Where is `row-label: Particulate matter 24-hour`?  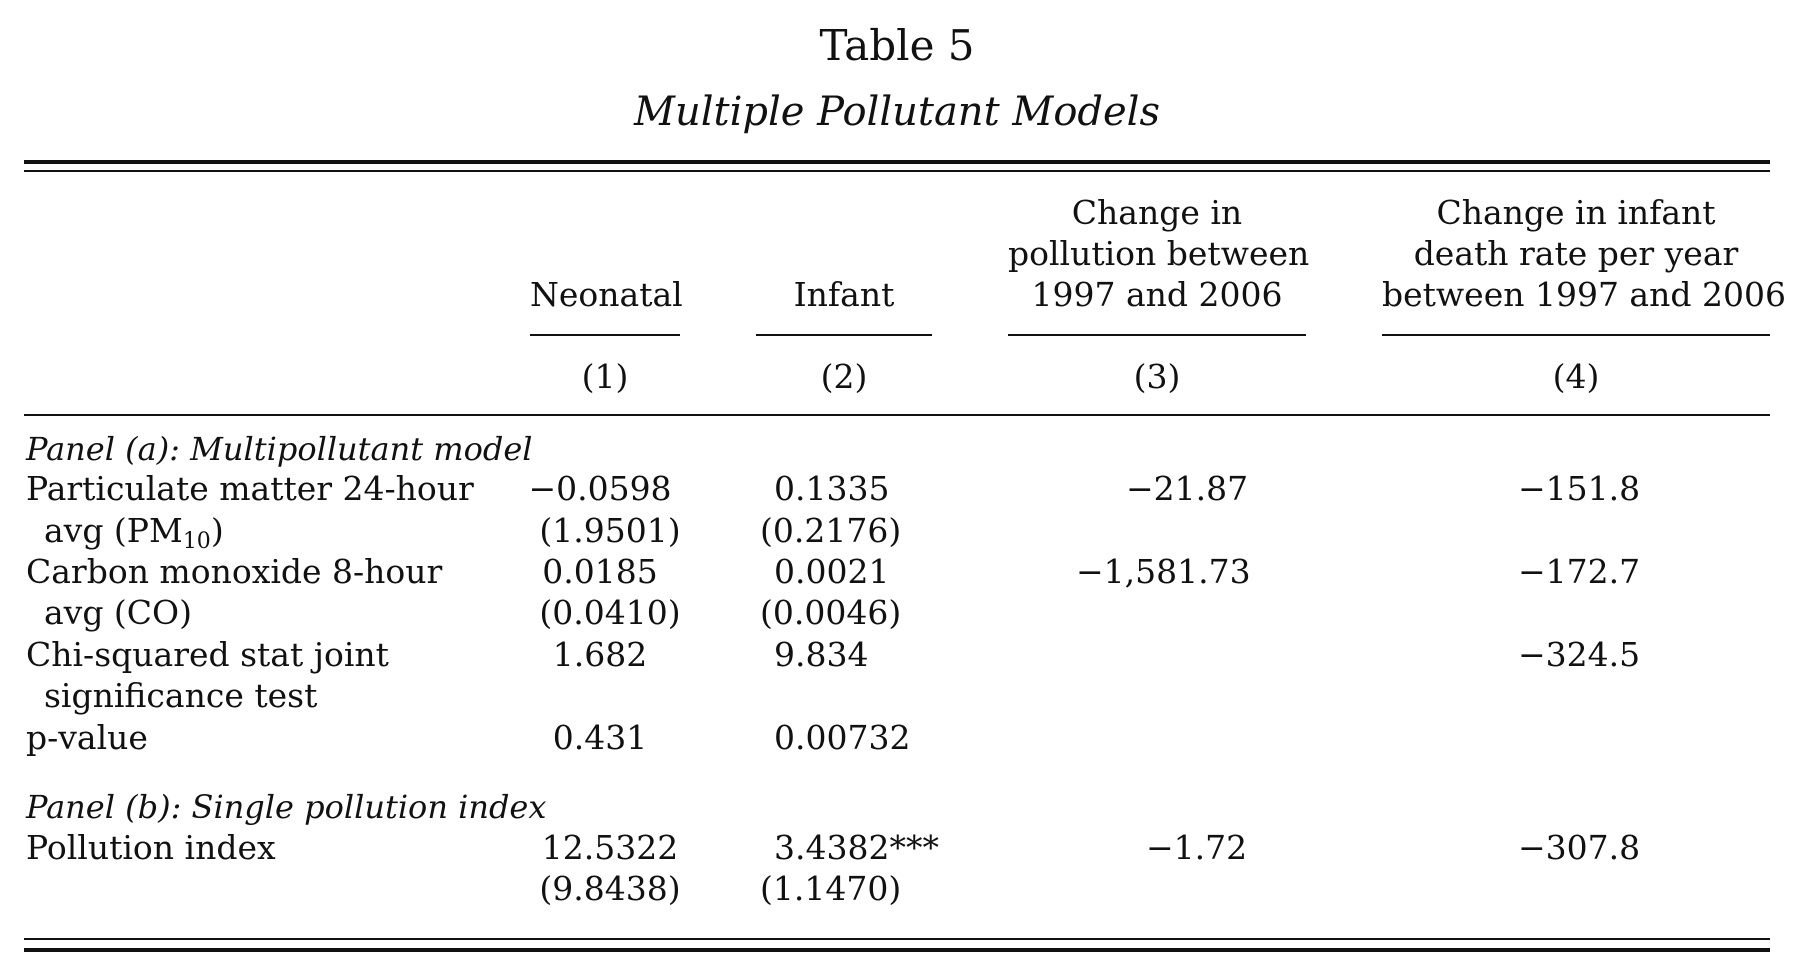
row-label: Particulate matter 24-hour is located at coordinates (250, 488).